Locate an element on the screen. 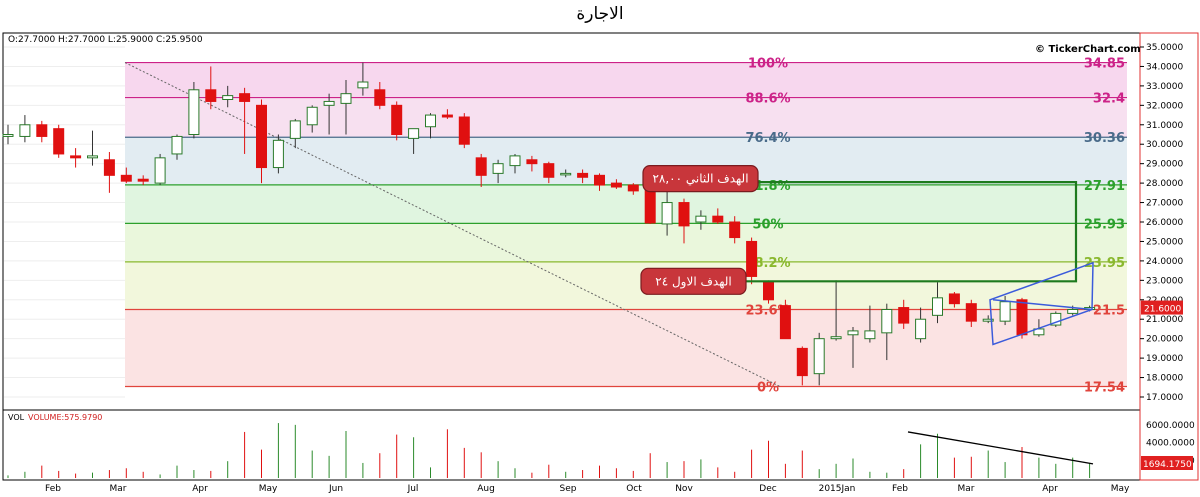  x-tick-label: Nov is located at coordinates (684, 488).